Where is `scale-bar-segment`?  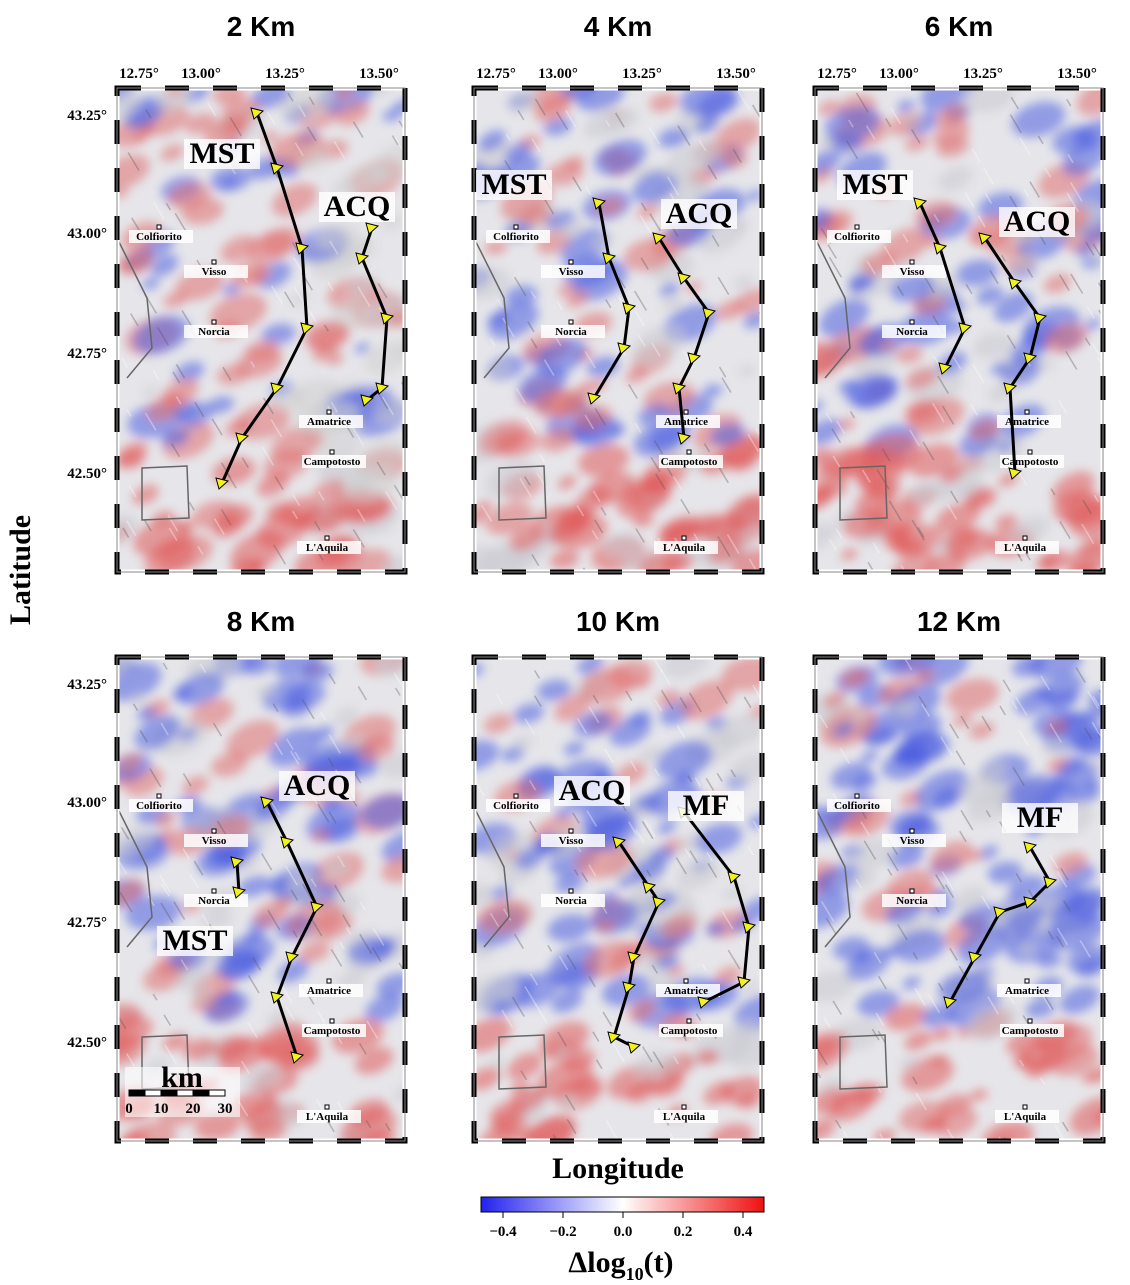 scale-bar-segment is located at coordinates (153, 1093).